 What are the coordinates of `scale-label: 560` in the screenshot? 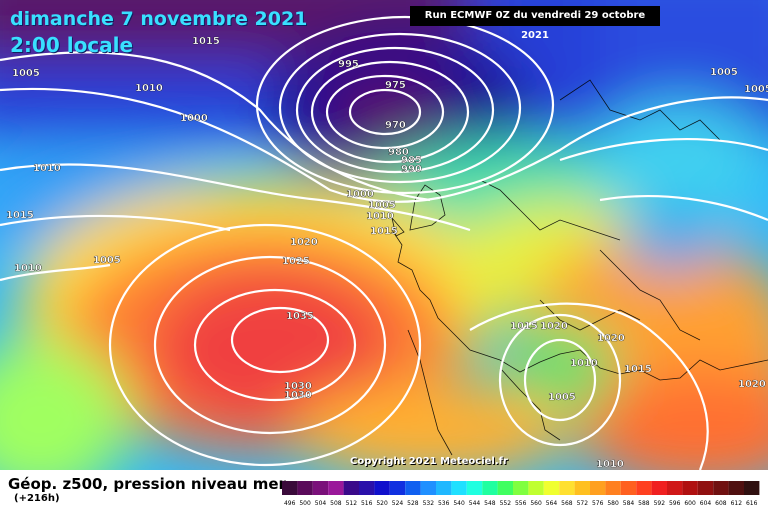 It's located at (536, 503).